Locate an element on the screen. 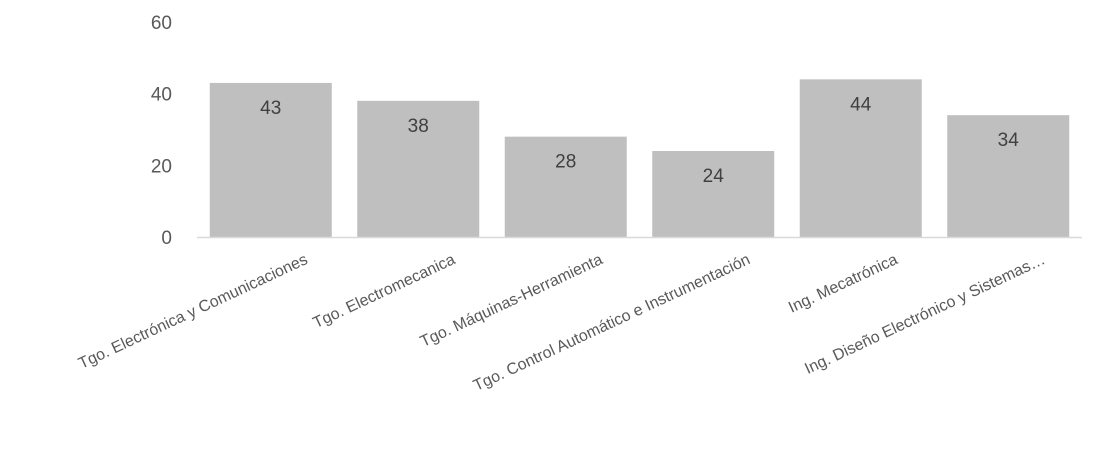 Image resolution: width=1097 pixels, height=458 pixels. y-tick-label: 60 is located at coordinates (161, 23).